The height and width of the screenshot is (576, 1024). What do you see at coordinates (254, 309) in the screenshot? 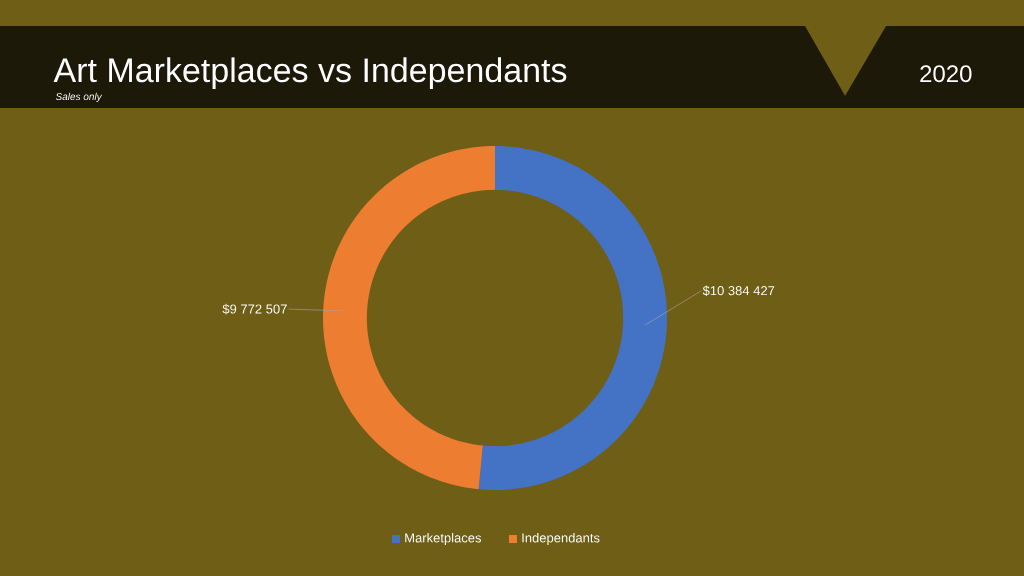
I see `data-label: $9 772 507` at bounding box center [254, 309].